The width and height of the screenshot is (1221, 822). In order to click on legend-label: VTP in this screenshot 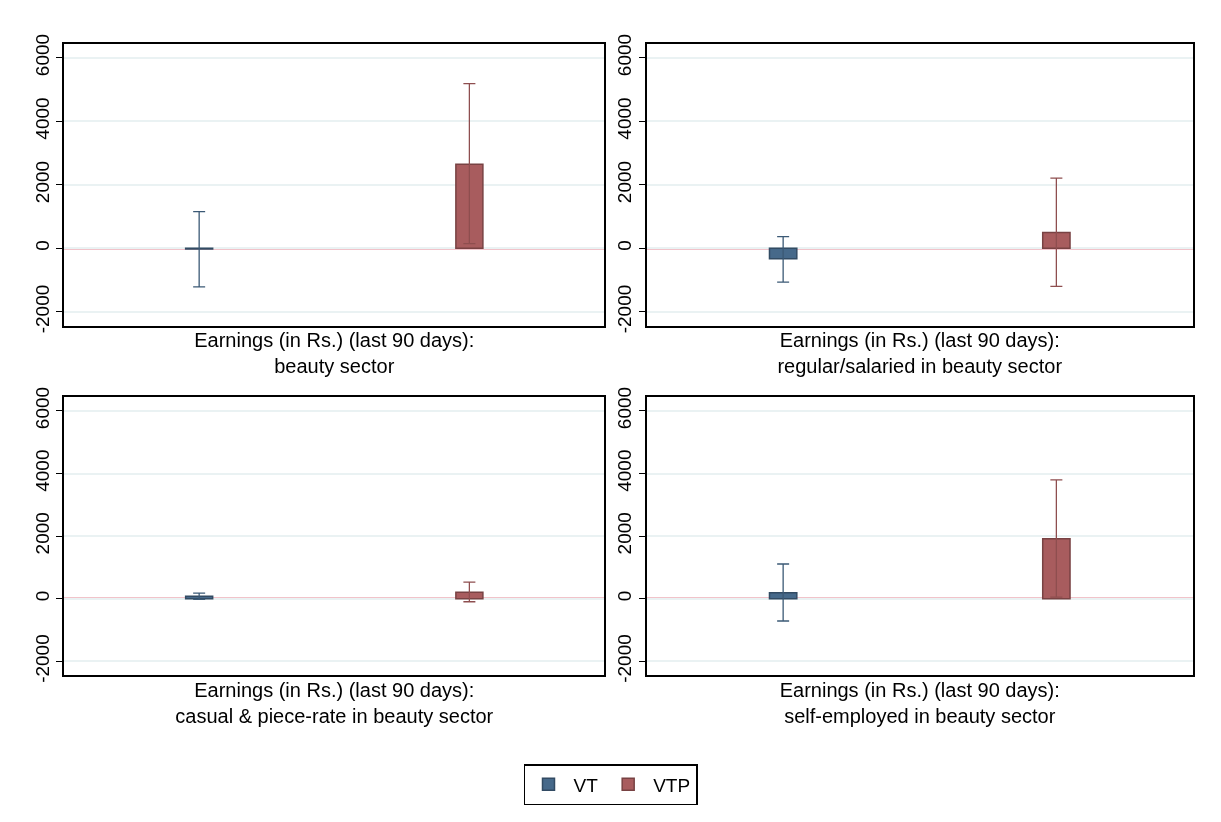, I will do `click(672, 785)`.